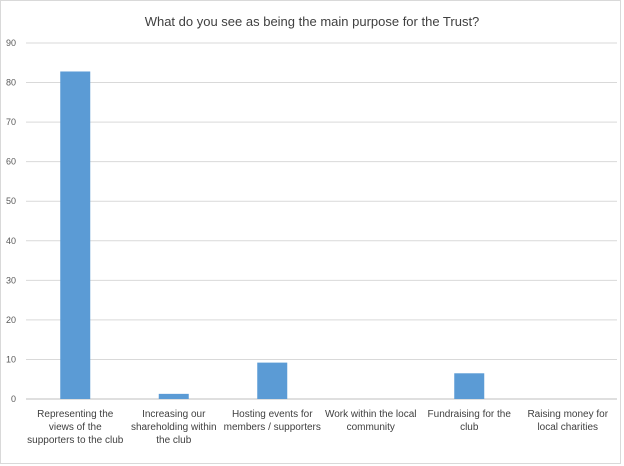 The image size is (624, 466). What do you see at coordinates (11, 241) in the screenshot?
I see `y-tick-label: 40` at bounding box center [11, 241].